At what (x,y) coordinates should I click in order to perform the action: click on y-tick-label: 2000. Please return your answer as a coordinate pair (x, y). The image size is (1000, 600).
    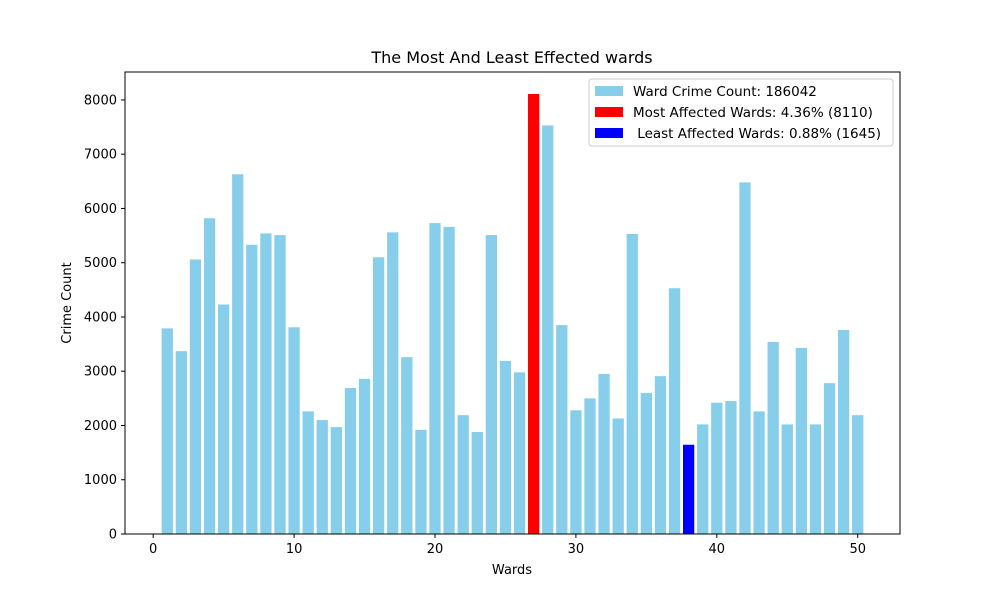
    Looking at the image, I should click on (100, 426).